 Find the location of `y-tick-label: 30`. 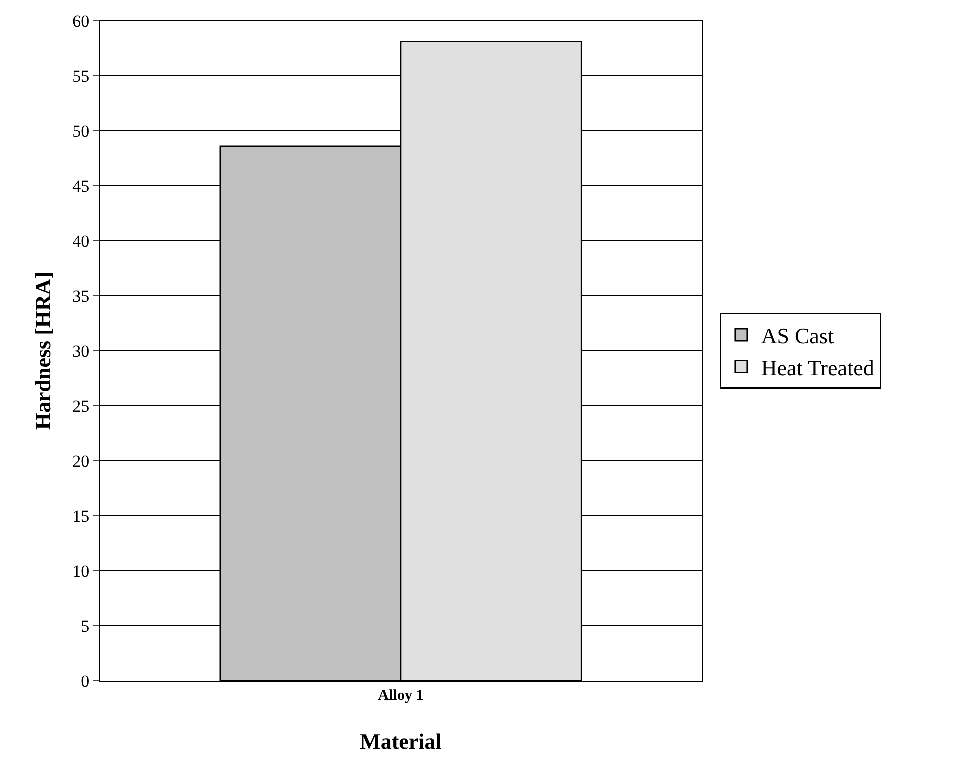

y-tick-label: 30 is located at coordinates (81, 351).